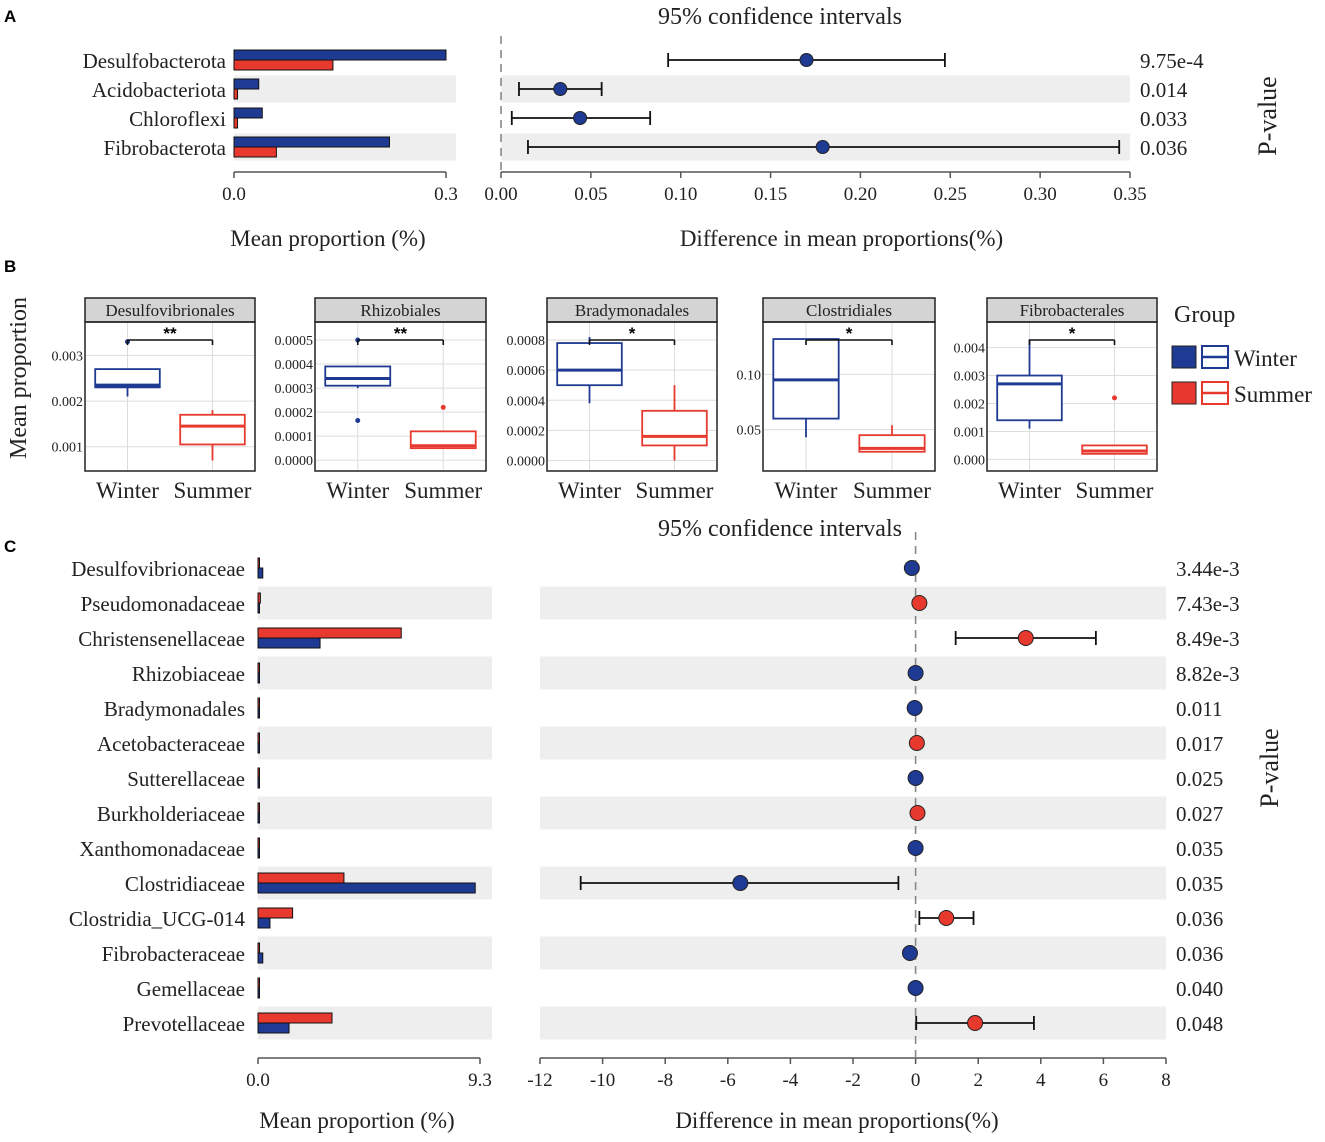  Describe the element at coordinates (19, 378) in the screenshot. I see `box-y-axis-title: Mean proportion` at that location.